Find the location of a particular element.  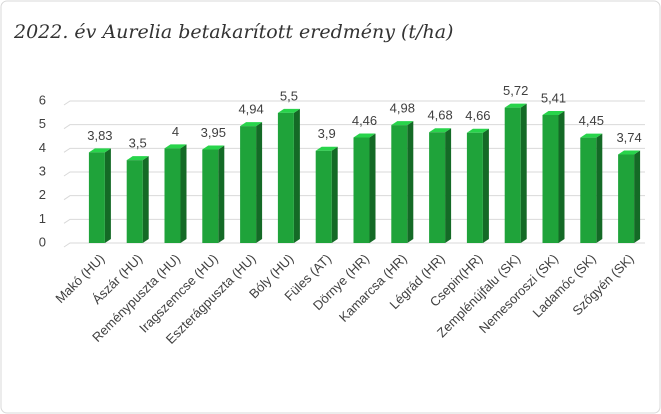

data-label: 4,66 is located at coordinates (477, 115).